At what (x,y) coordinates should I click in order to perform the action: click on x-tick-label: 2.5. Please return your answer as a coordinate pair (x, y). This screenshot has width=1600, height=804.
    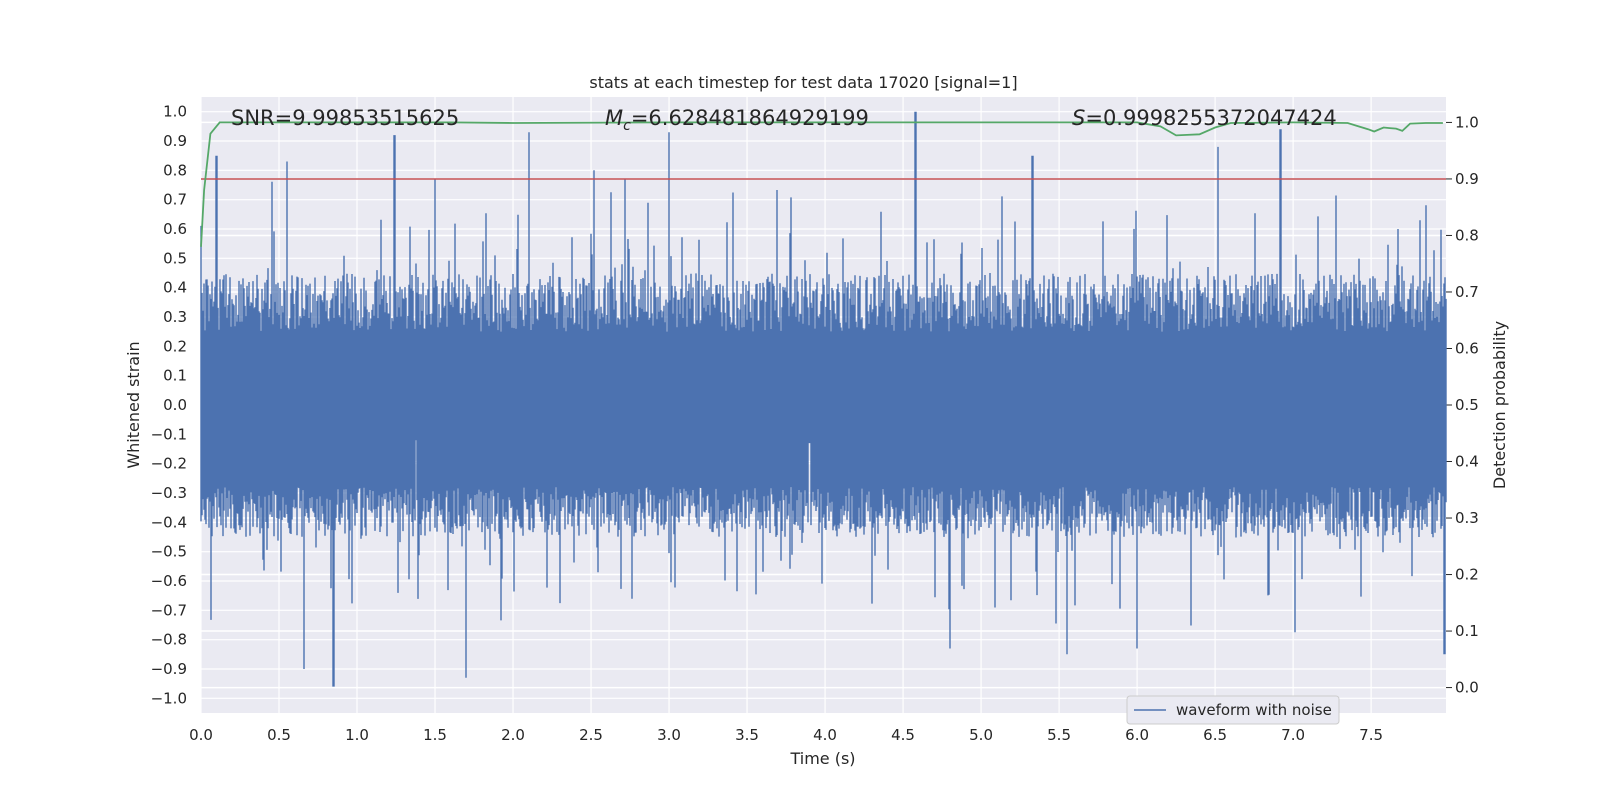
    Looking at the image, I should click on (591, 735).